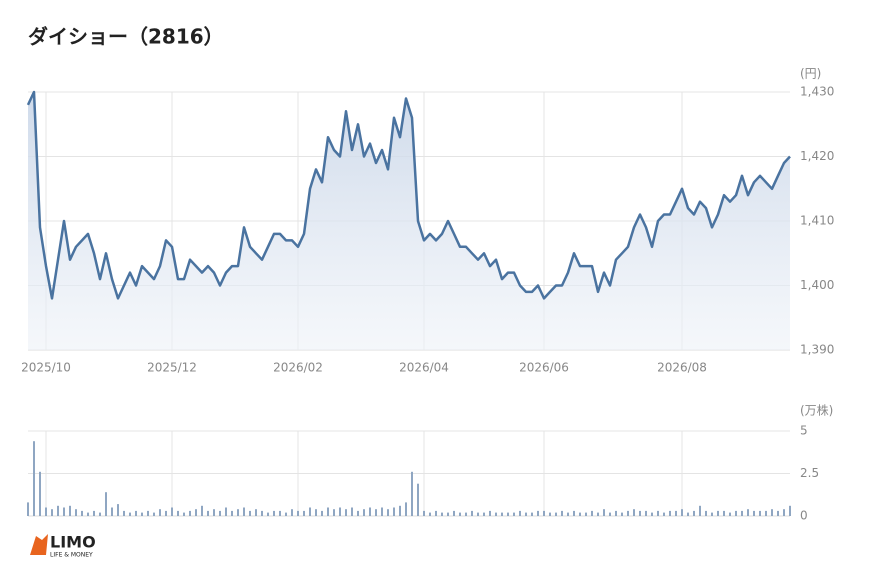 The width and height of the screenshot is (870, 582). Describe the element at coordinates (817, 285) in the screenshot. I see `y-tick-label: 1,400` at that location.